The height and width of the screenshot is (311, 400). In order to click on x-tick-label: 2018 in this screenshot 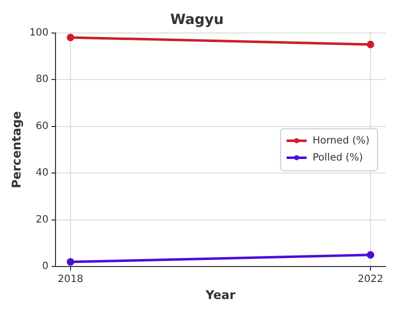, I will do `click(71, 280)`.